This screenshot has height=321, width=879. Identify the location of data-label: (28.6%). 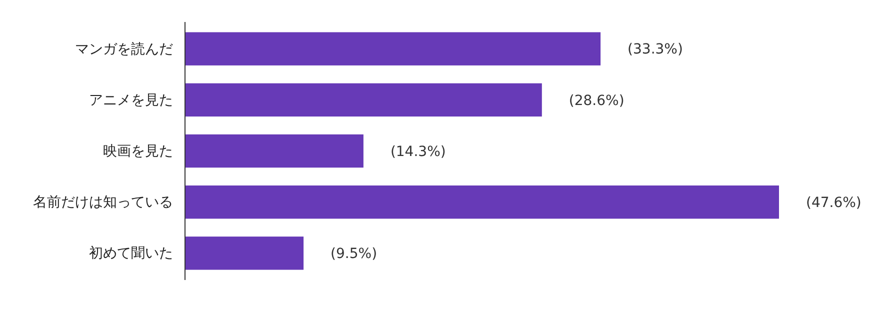
(596, 100).